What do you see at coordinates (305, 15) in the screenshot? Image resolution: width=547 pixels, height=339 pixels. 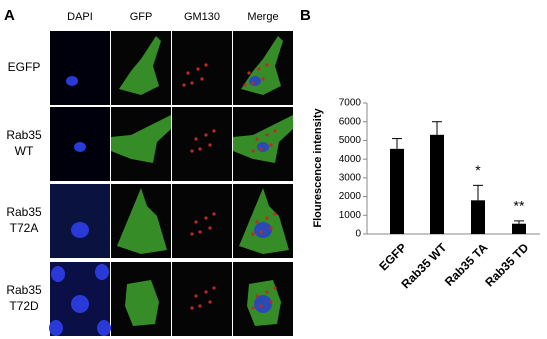 I see `panel-label: B` at bounding box center [305, 15].